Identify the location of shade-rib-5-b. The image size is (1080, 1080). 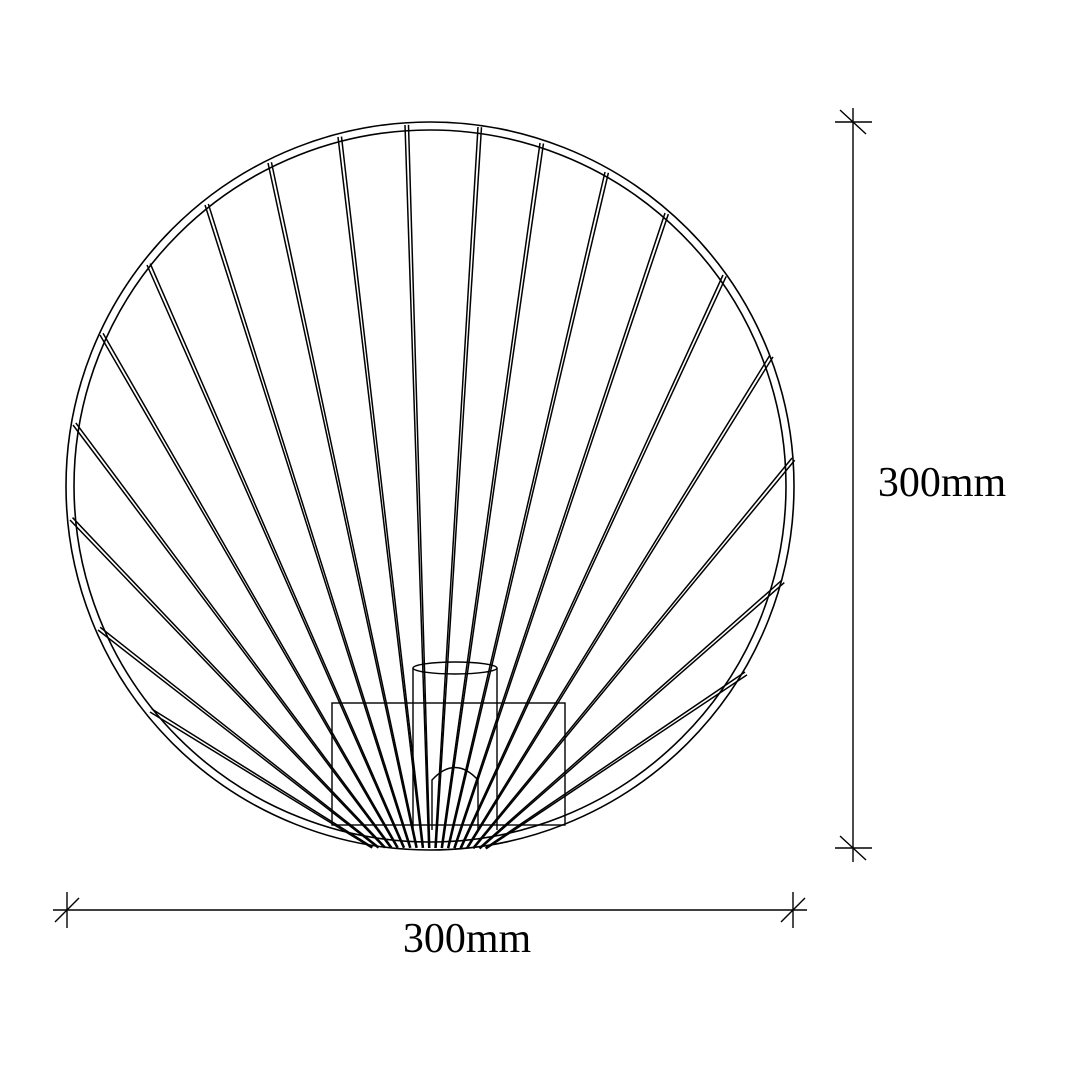
(250, 590).